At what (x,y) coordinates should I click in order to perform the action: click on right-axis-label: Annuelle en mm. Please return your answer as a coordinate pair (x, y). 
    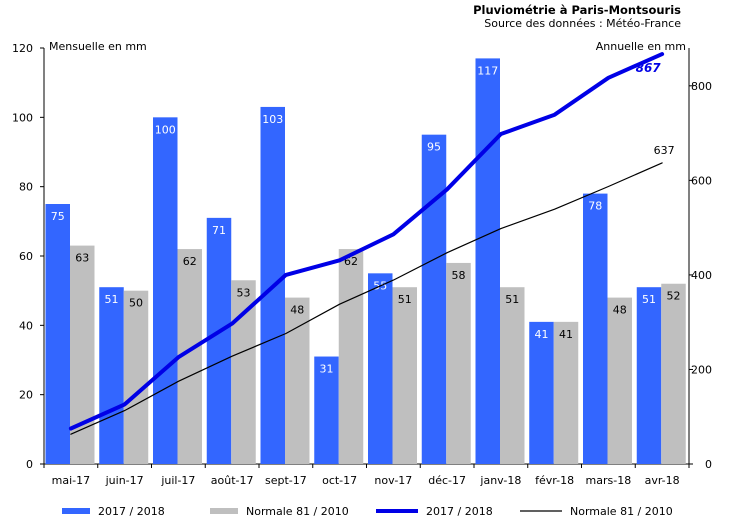
    Looking at the image, I should click on (641, 46).